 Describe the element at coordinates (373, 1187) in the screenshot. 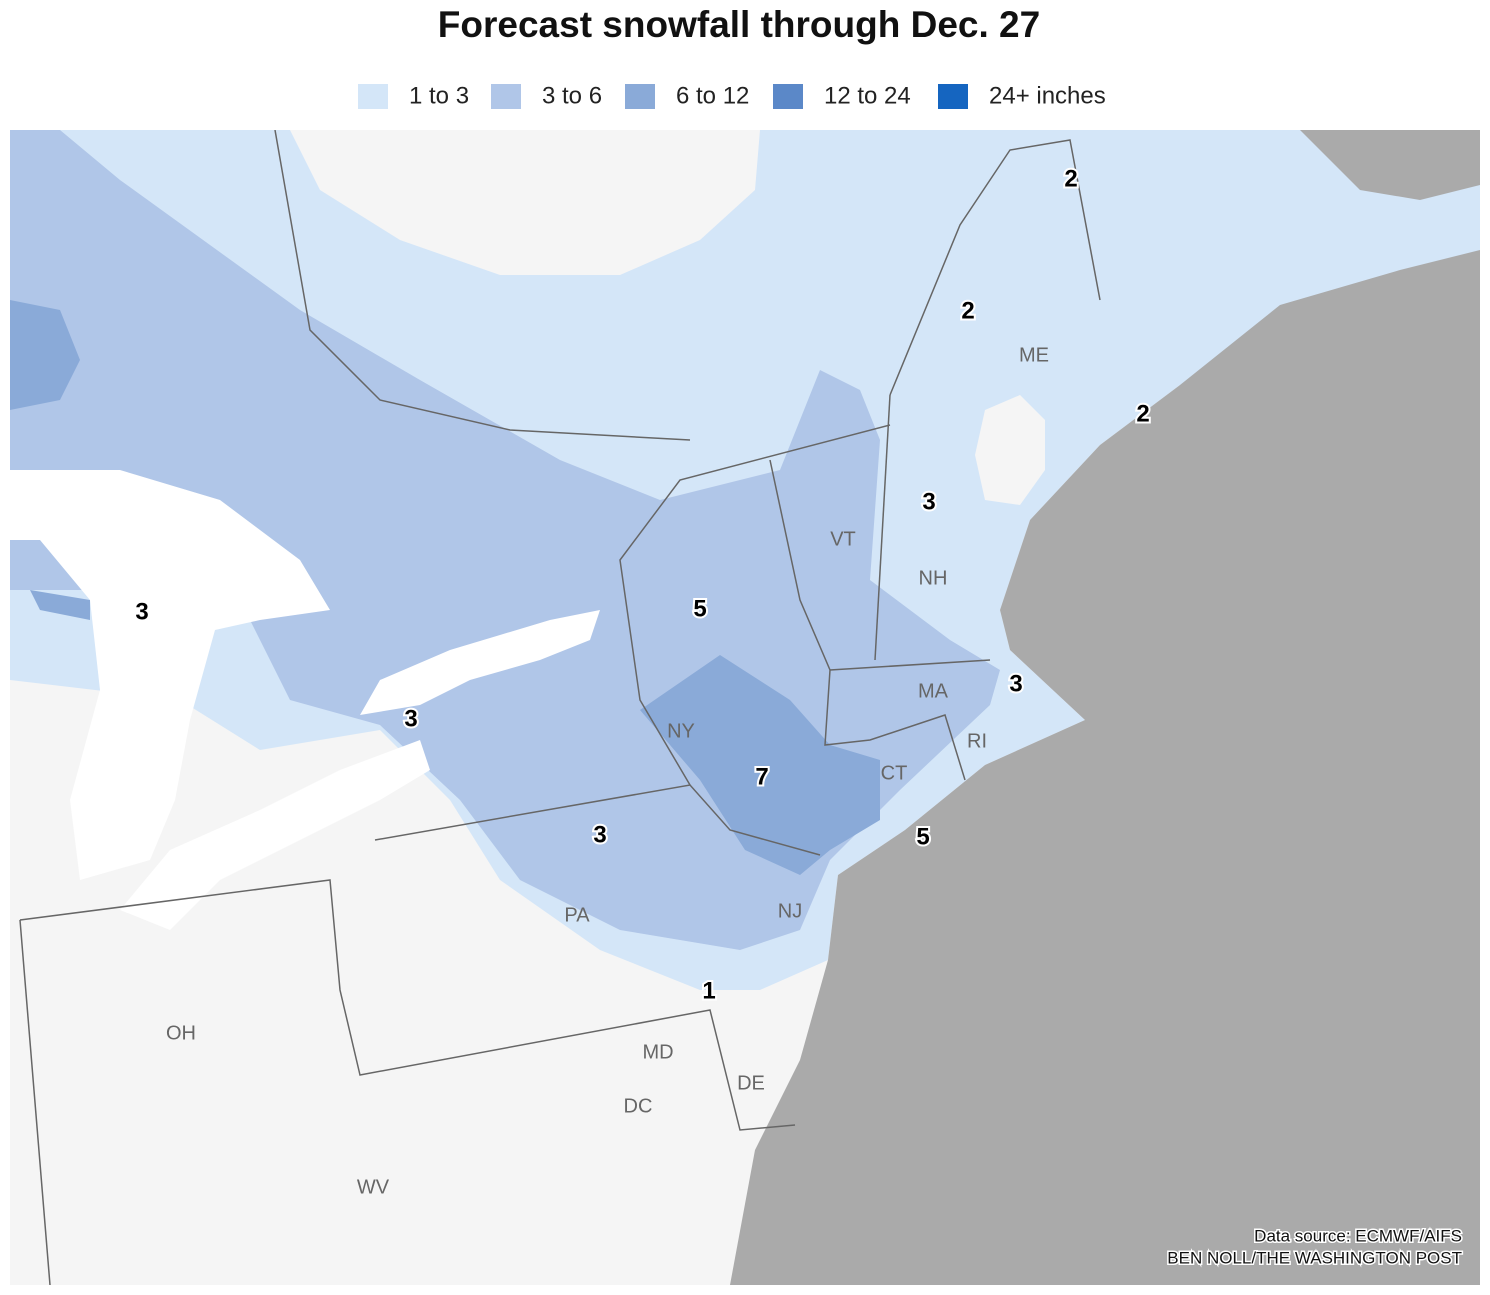

I see `state-label: WV` at that location.